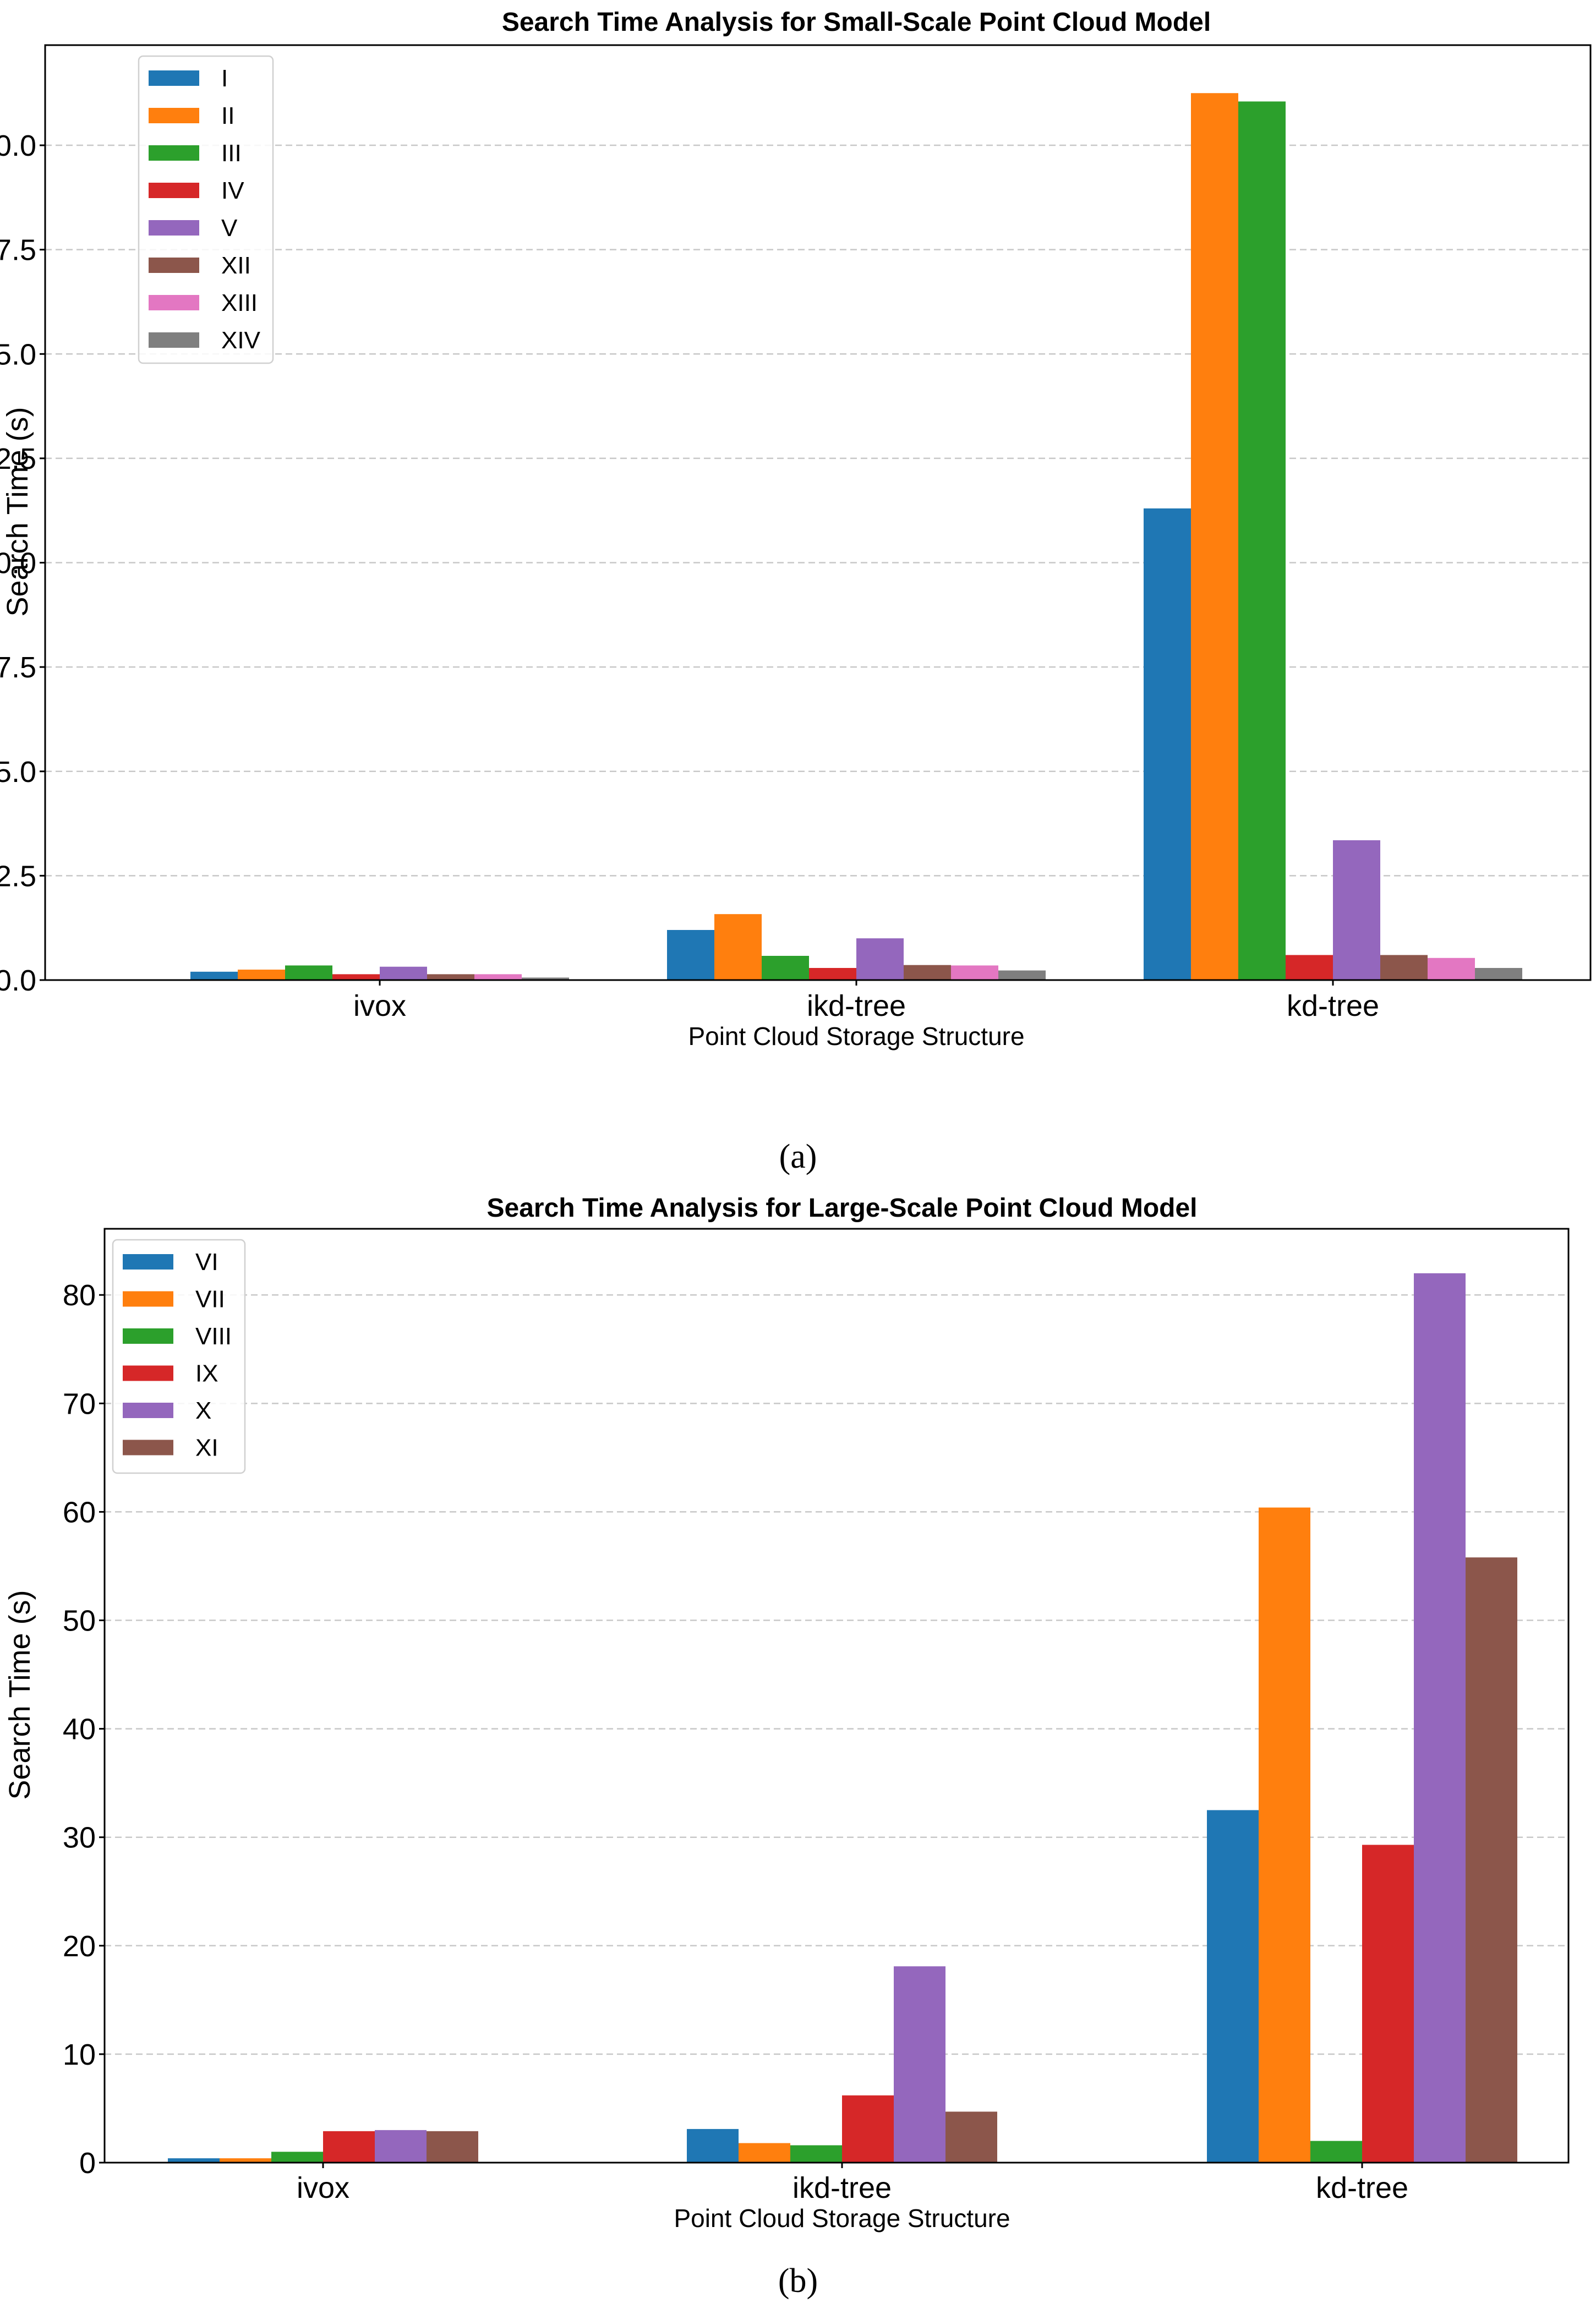 This screenshot has width=1596, height=2309. What do you see at coordinates (79, 1837) in the screenshot?
I see `y-tick-label: 30` at bounding box center [79, 1837].